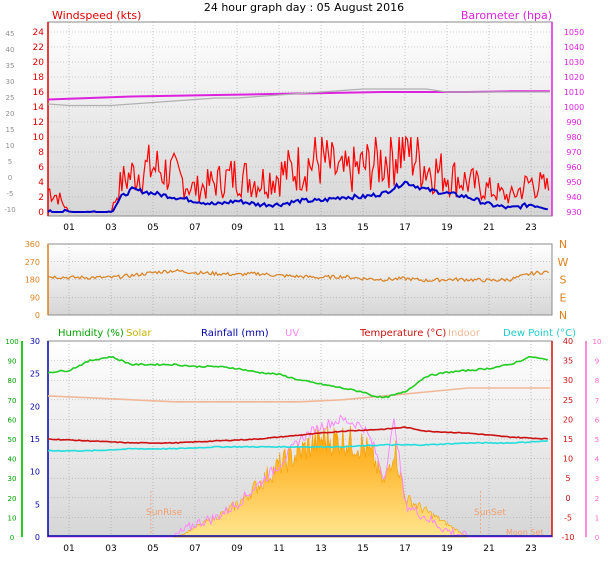 This screenshot has height=561, width=608. I want to click on uv-tick-label: 9, so click(597, 362).